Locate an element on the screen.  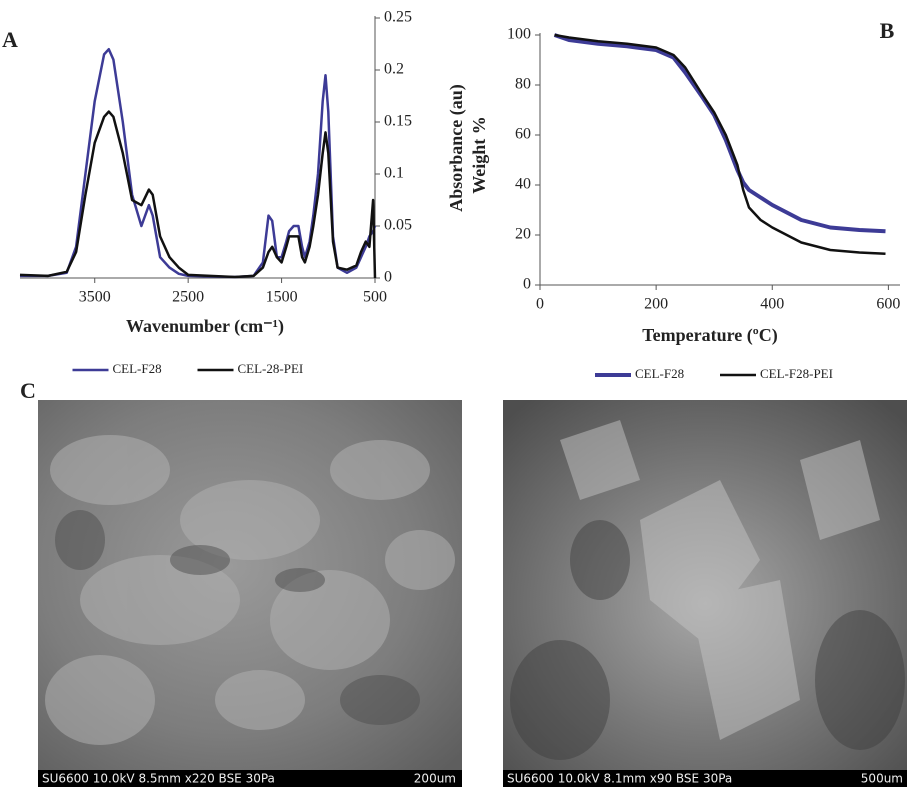
y-tick-label: 0.15 is located at coordinates (398, 121).